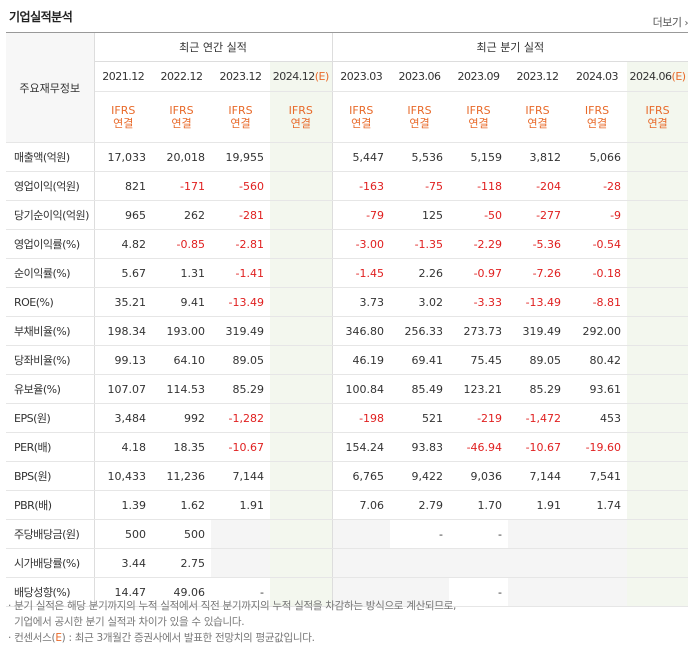 This screenshot has width=694, height=648. I want to click on top-rule, so click(347, 32).